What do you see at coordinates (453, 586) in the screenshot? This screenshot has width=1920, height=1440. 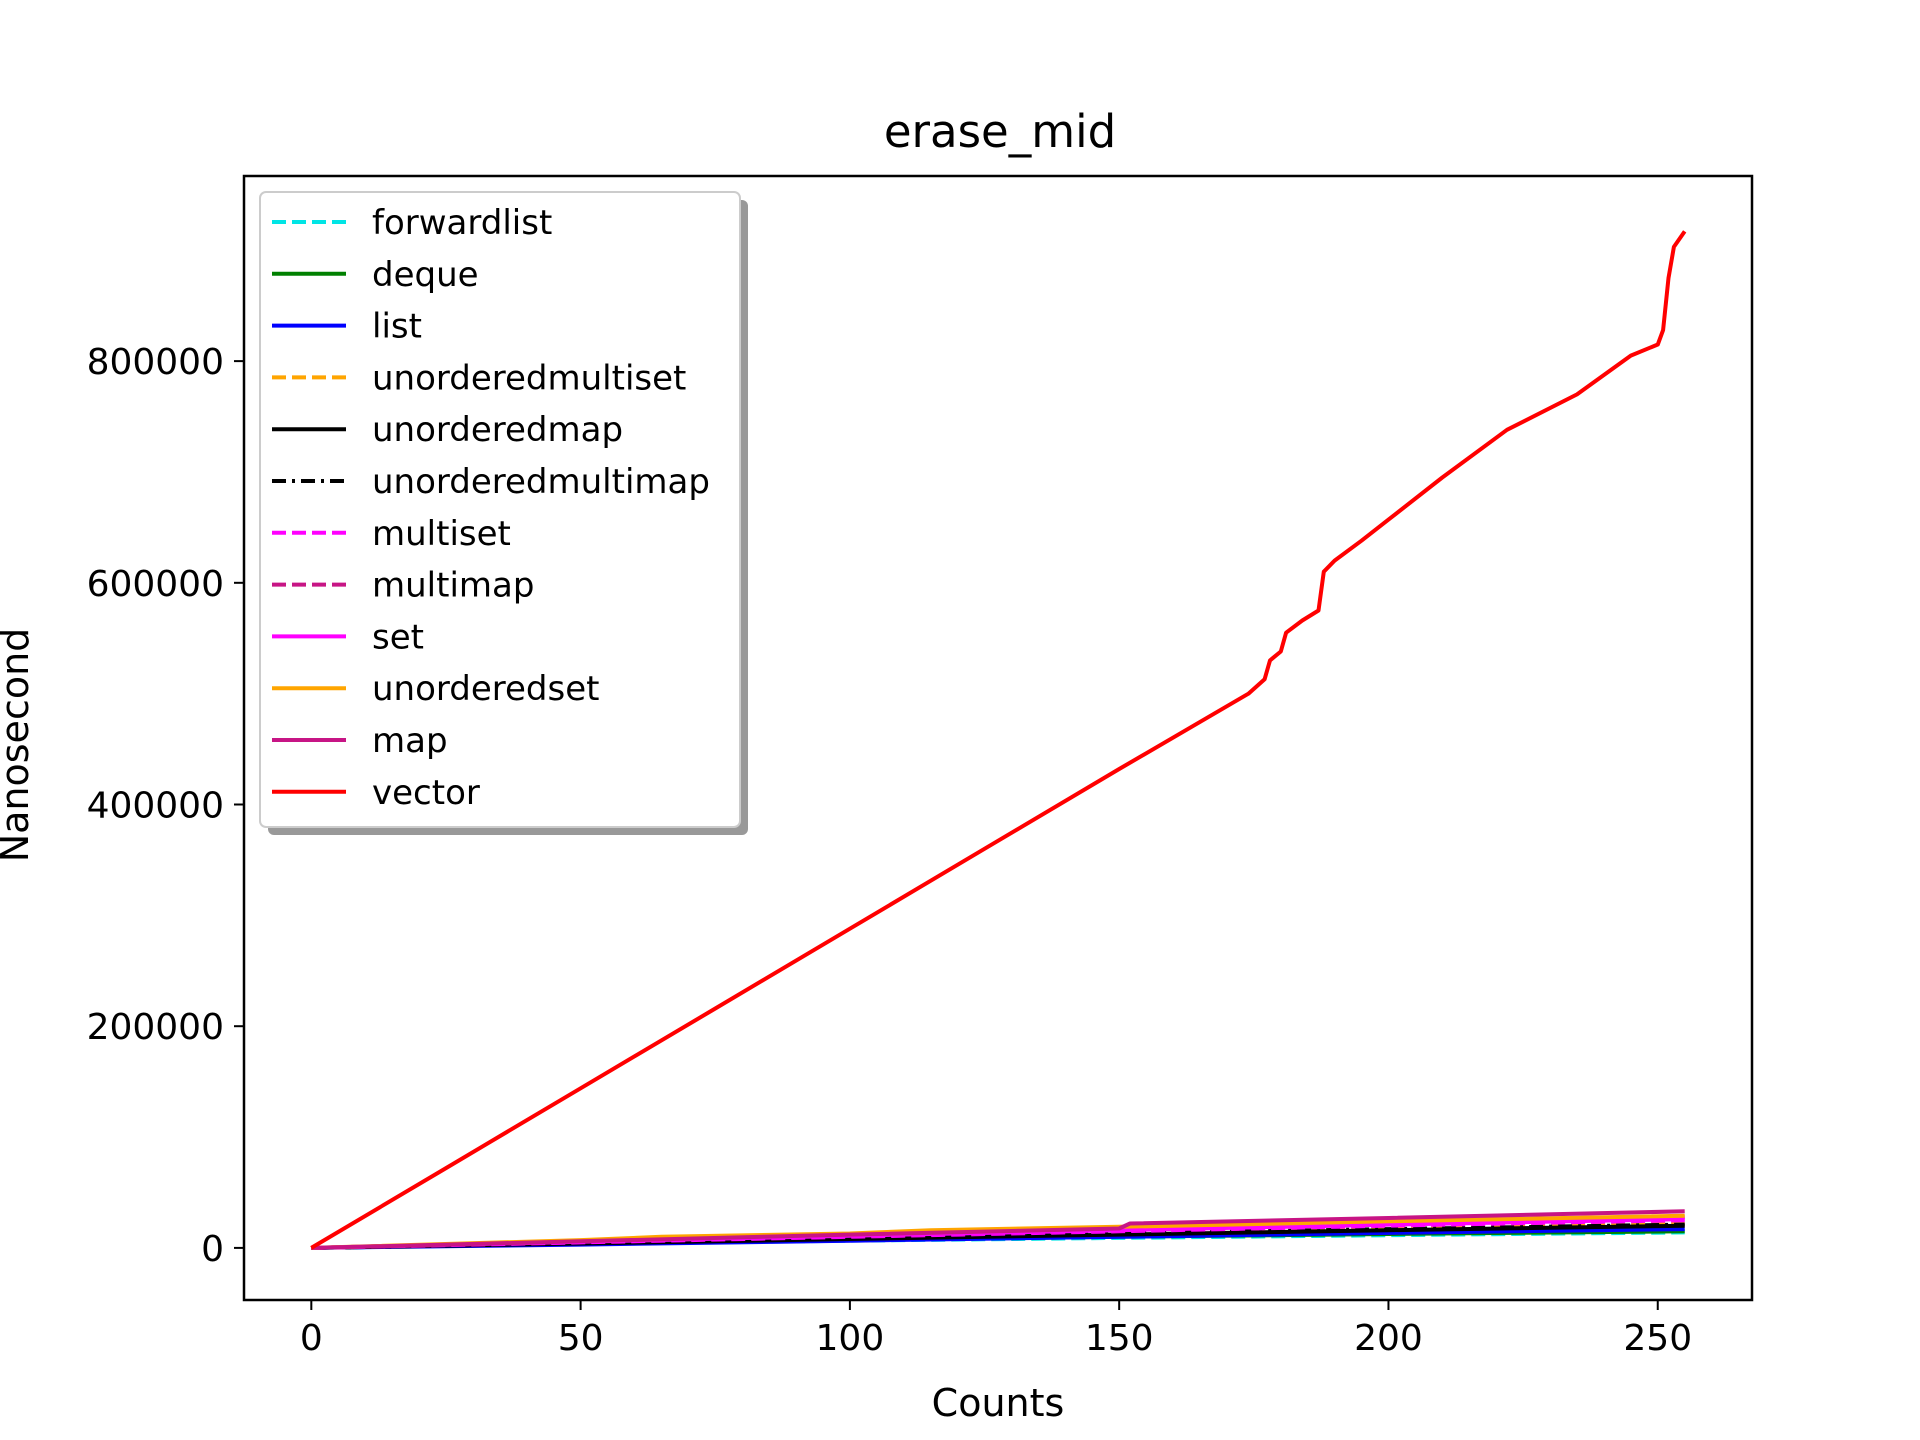 I see `legend-label-multimap: multimap` at bounding box center [453, 586].